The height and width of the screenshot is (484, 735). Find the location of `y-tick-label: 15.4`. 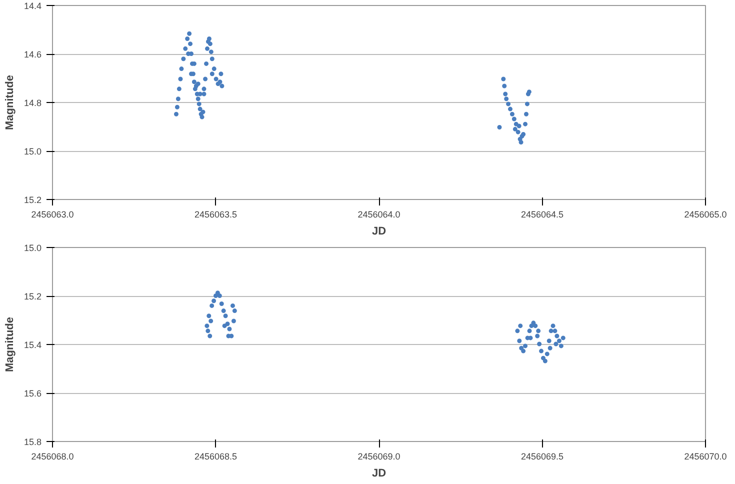

y-tick-label: 15.4 is located at coordinates (33, 345).